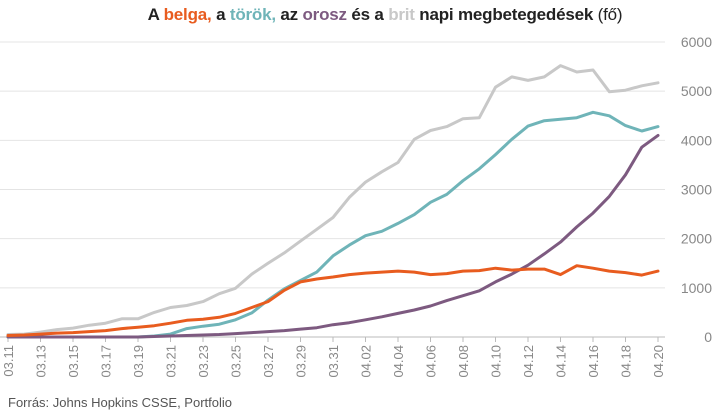 The width and height of the screenshot is (718, 415). What do you see at coordinates (398, 361) in the screenshot?
I see `x-tick-label: 04.04` at bounding box center [398, 361].